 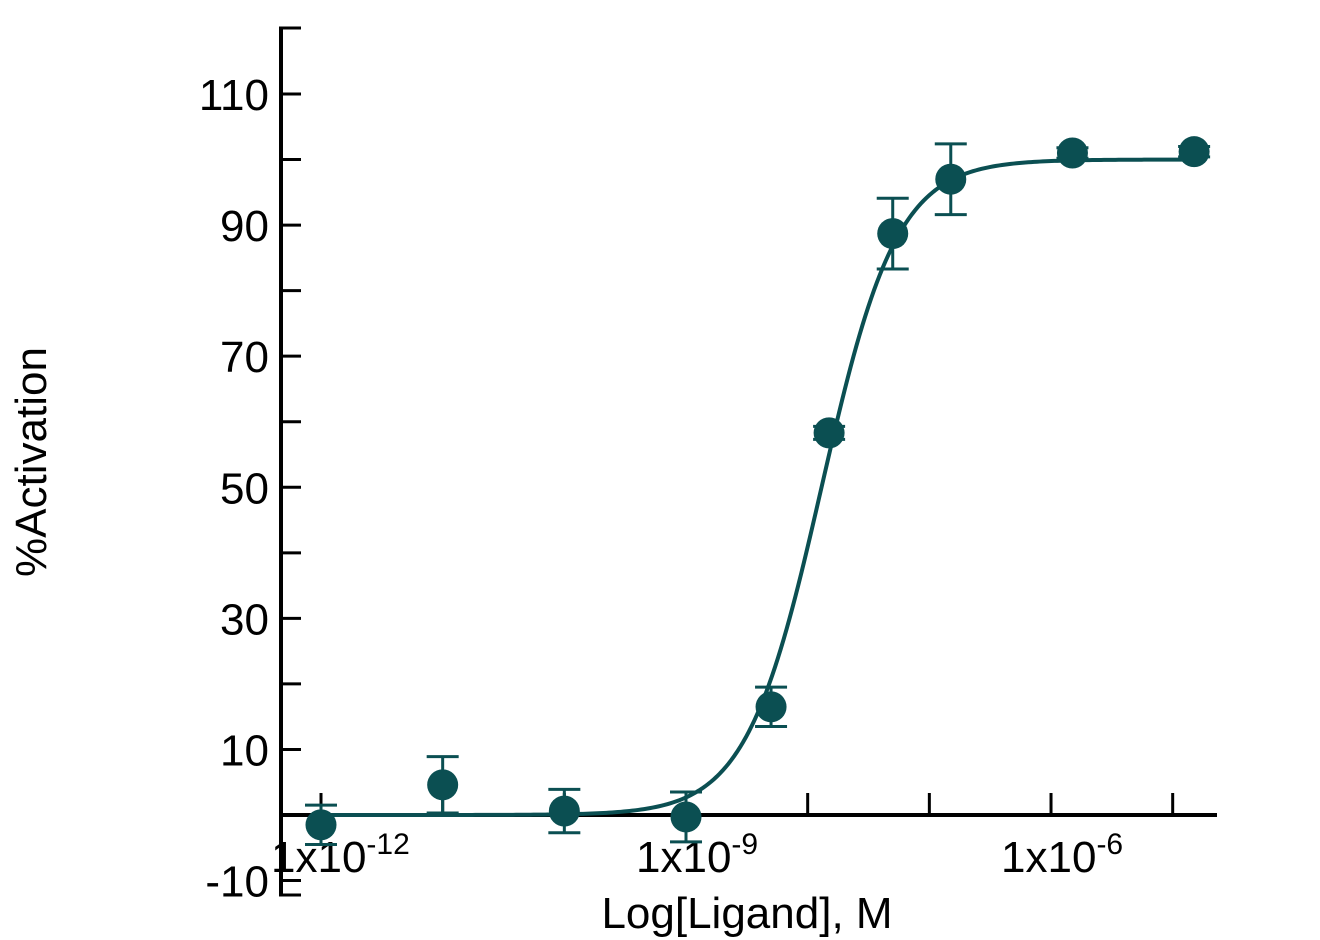 What do you see at coordinates (244, 226) in the screenshot?
I see `y-tick-label: 90` at bounding box center [244, 226].